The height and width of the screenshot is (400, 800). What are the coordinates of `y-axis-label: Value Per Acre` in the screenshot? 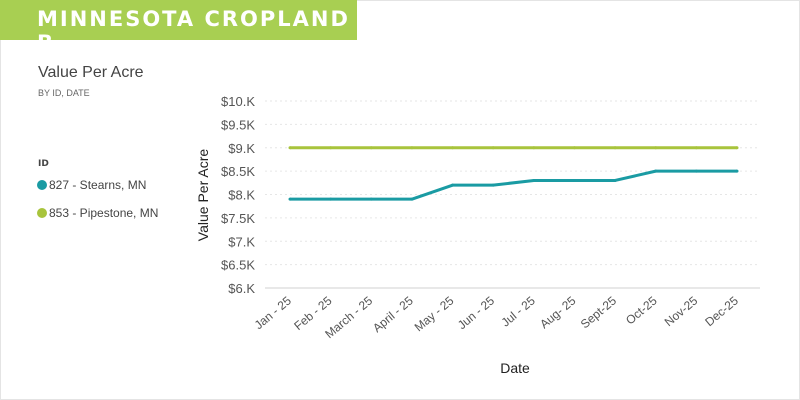 It's located at (203, 195).